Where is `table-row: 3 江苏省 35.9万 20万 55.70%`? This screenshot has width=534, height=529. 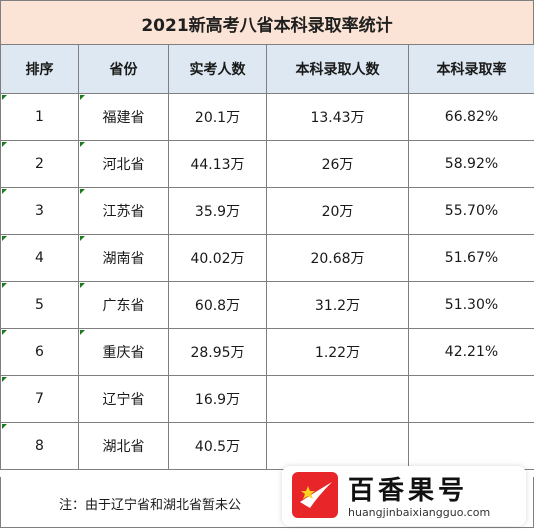 table-row: 3 江苏省 35.9万 20万 55.70% is located at coordinates (267, 211).